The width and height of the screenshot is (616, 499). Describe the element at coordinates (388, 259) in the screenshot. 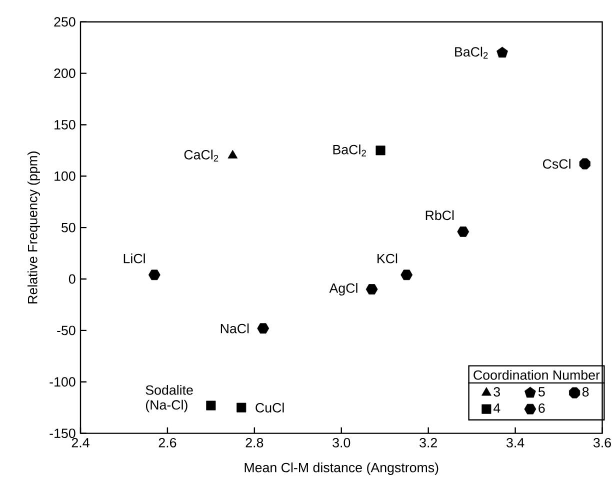

I see `annotation: KCl` at that location.